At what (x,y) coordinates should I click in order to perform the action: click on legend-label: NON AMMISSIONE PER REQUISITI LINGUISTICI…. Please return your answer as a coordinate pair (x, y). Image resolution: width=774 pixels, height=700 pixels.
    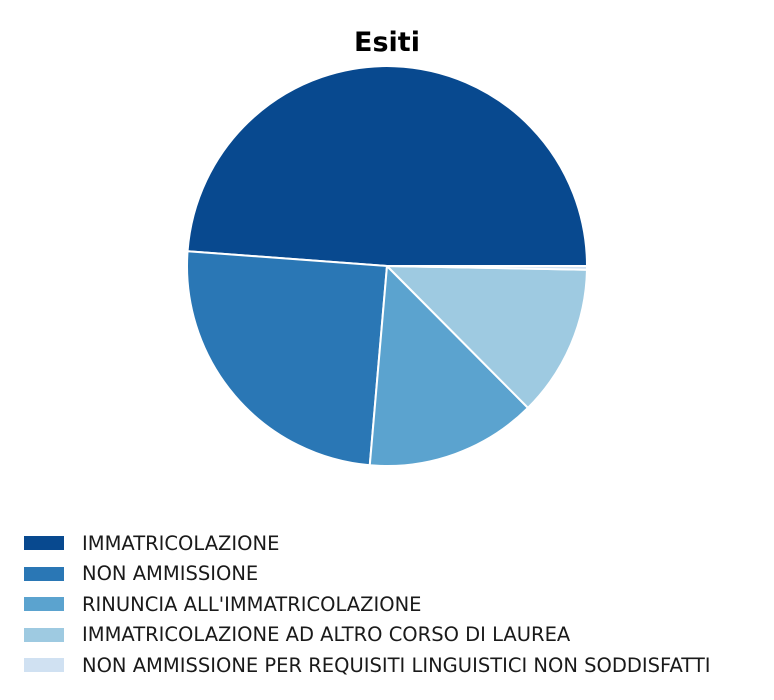
    Looking at the image, I should click on (396, 665).